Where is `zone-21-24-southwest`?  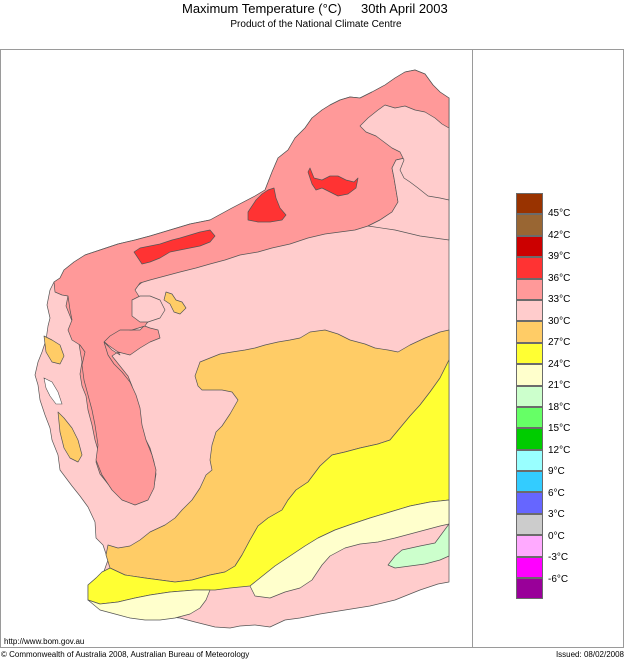 zone-21-24-southwest is located at coordinates (149, 605).